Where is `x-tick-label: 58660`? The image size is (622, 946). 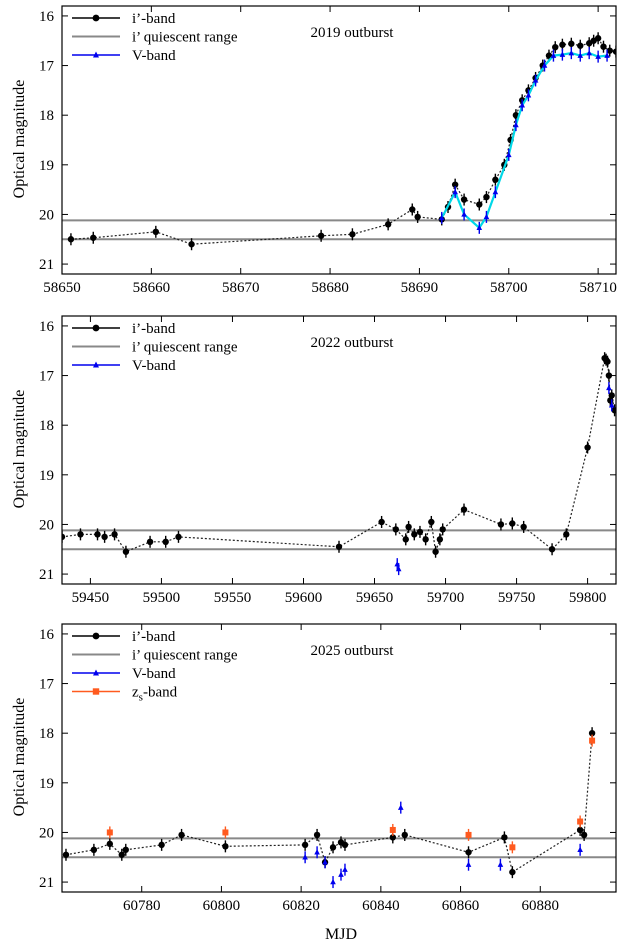 x-tick-label: 58660 is located at coordinates (152, 288).